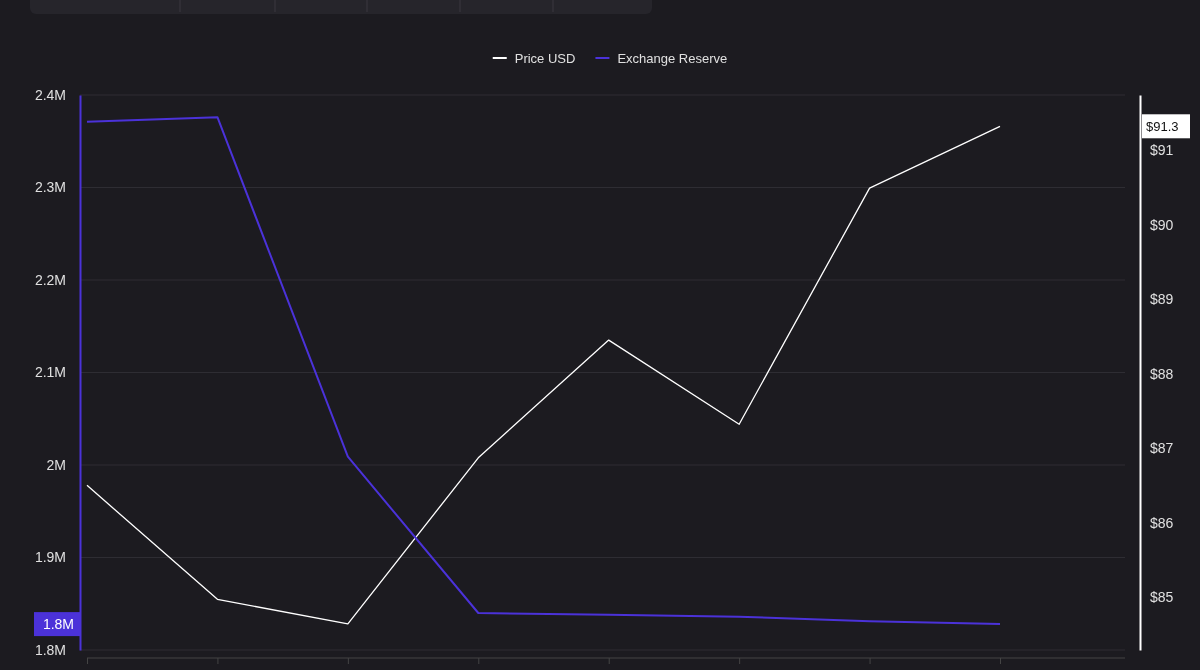  Describe the element at coordinates (50, 187) in the screenshot. I see `y-tick-label: 2.3M` at that location.